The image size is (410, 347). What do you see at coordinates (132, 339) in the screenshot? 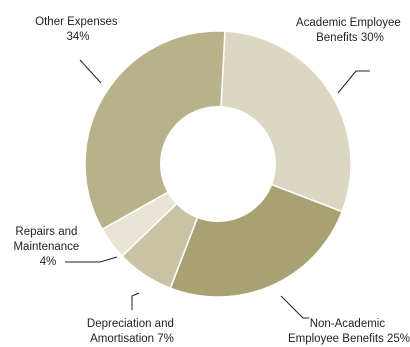
I see `slice-label-depreciation-line2: Amortisation 7%` at bounding box center [132, 339].